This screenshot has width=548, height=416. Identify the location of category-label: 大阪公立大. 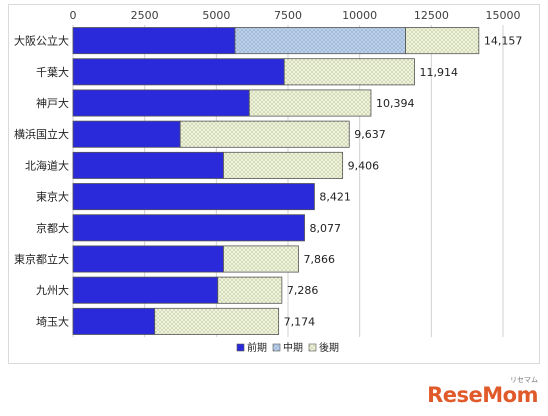
(41, 41).